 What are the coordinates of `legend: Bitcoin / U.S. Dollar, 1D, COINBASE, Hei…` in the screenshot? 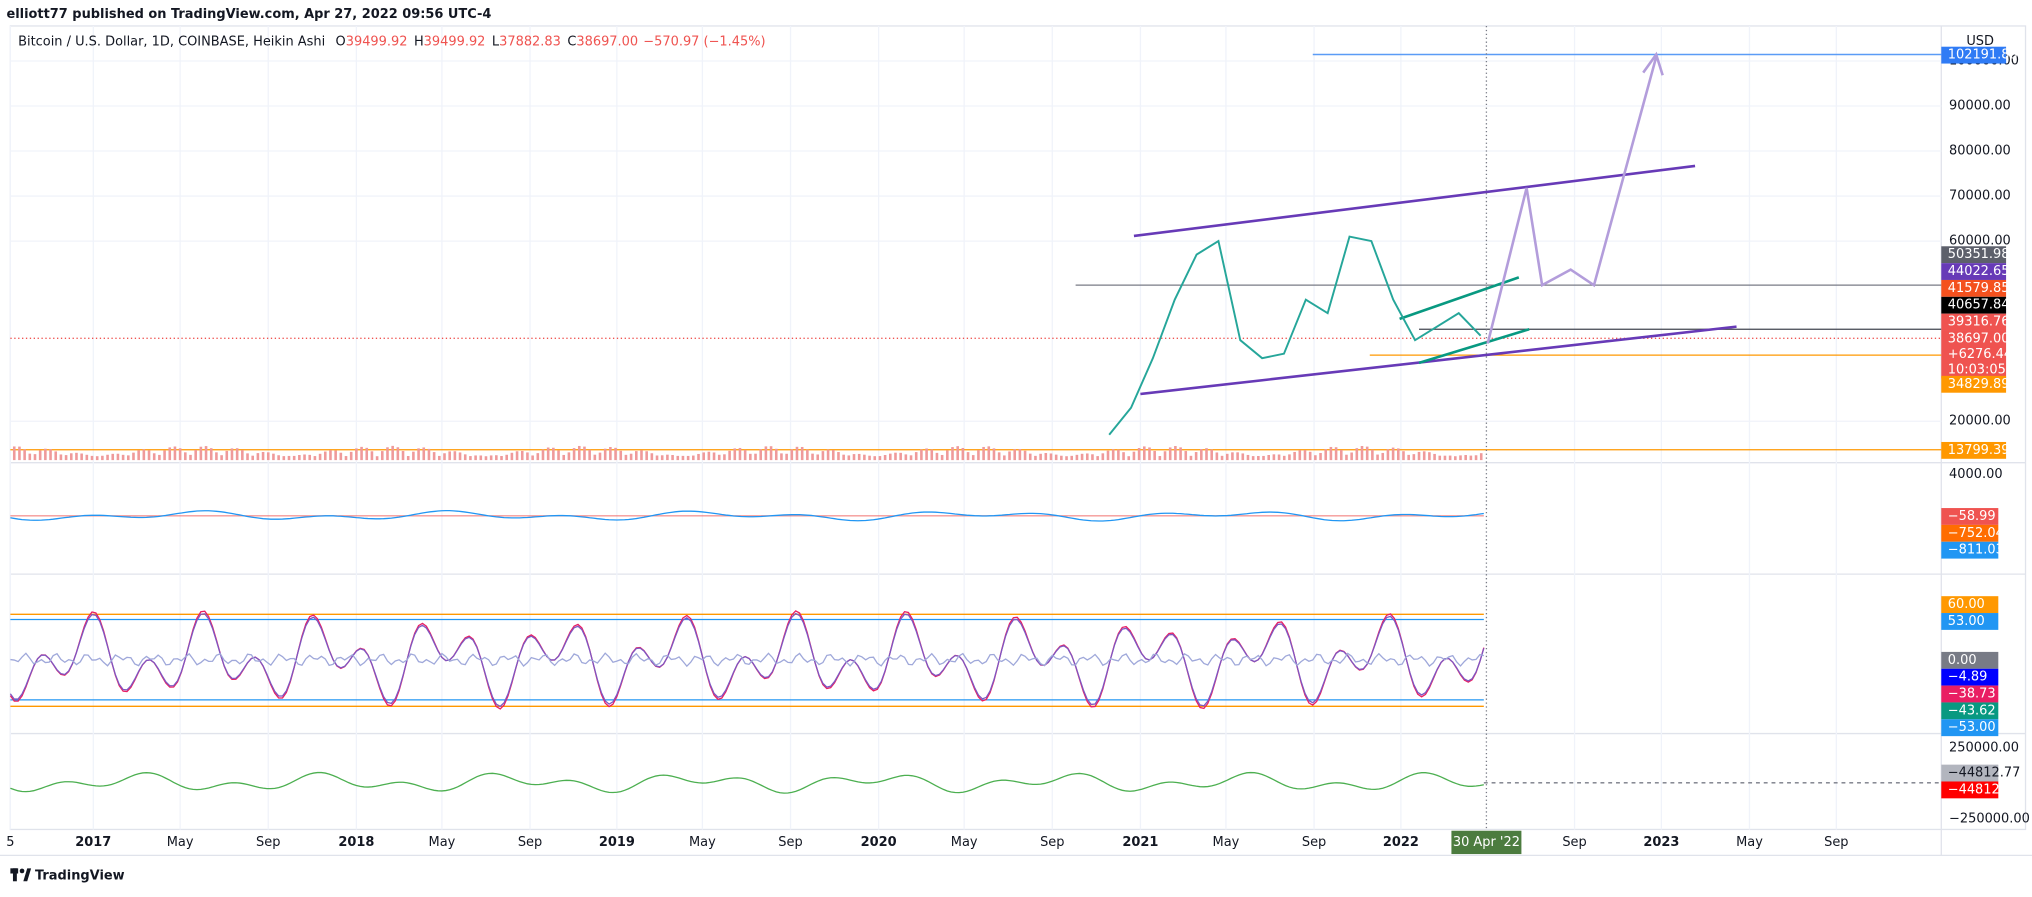 It's located at (391, 41).